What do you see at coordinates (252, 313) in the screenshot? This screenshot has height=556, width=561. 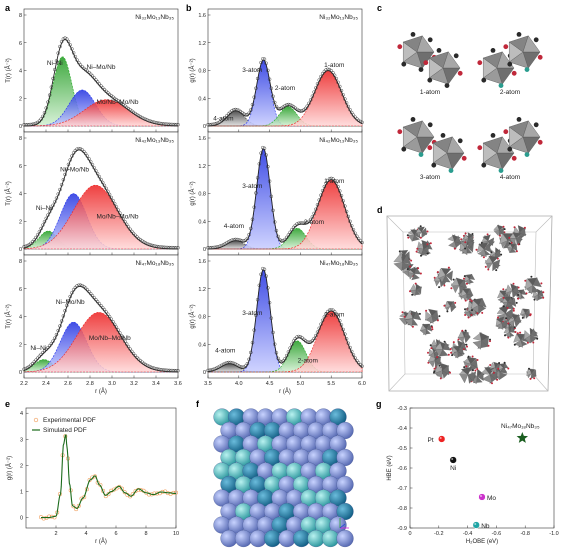 I see `component-label: 3-atom` at bounding box center [252, 313].